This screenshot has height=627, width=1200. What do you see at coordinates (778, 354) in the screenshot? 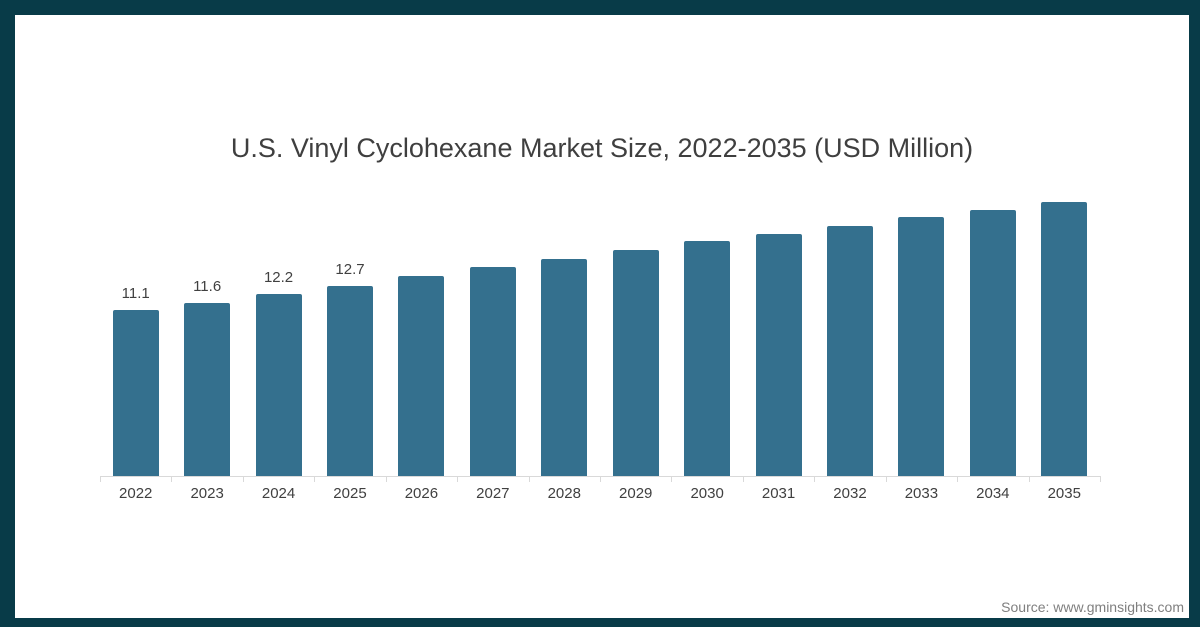
I see `bar-2031` at bounding box center [778, 354].